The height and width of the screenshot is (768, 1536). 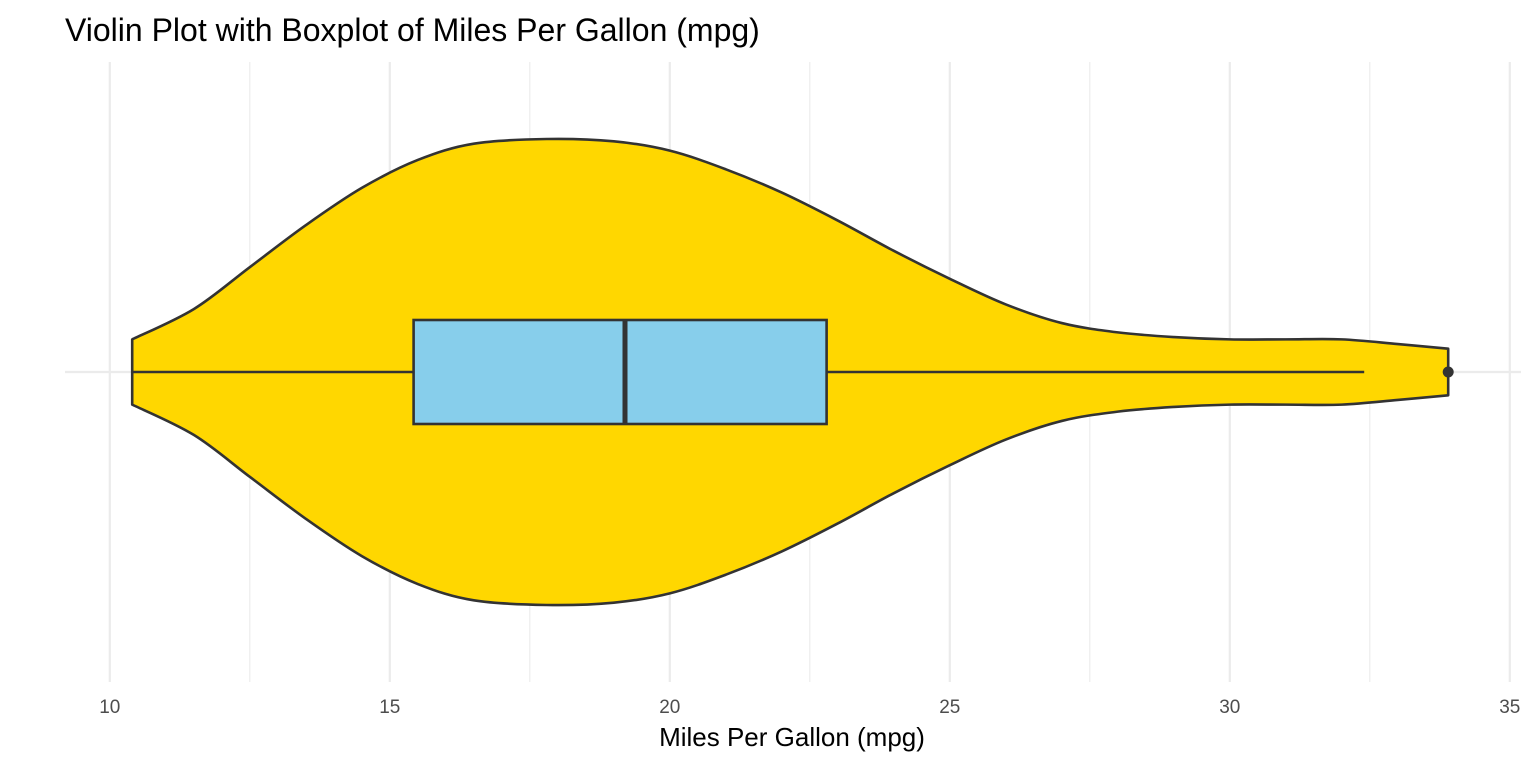 I want to click on x-tick-label: 15, so click(x=389, y=707).